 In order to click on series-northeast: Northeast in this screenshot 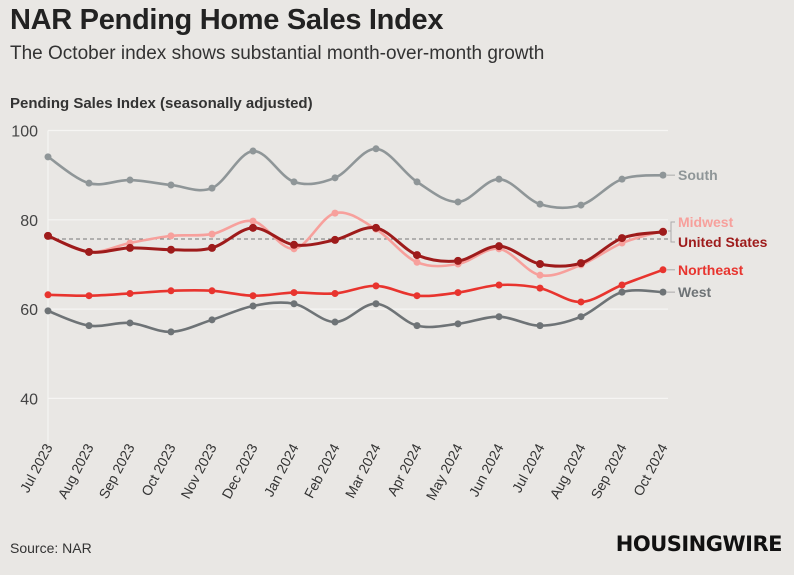, I will do `click(394, 284)`.